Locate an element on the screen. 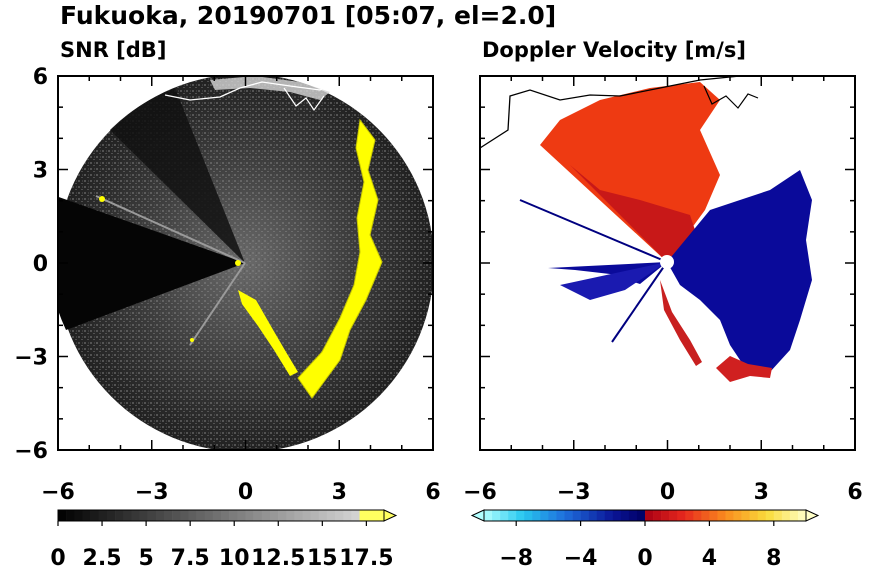 Image resolution: width=870 pixels, height=570 pixels. snr-beam-streak is located at coordinates (170, 229).